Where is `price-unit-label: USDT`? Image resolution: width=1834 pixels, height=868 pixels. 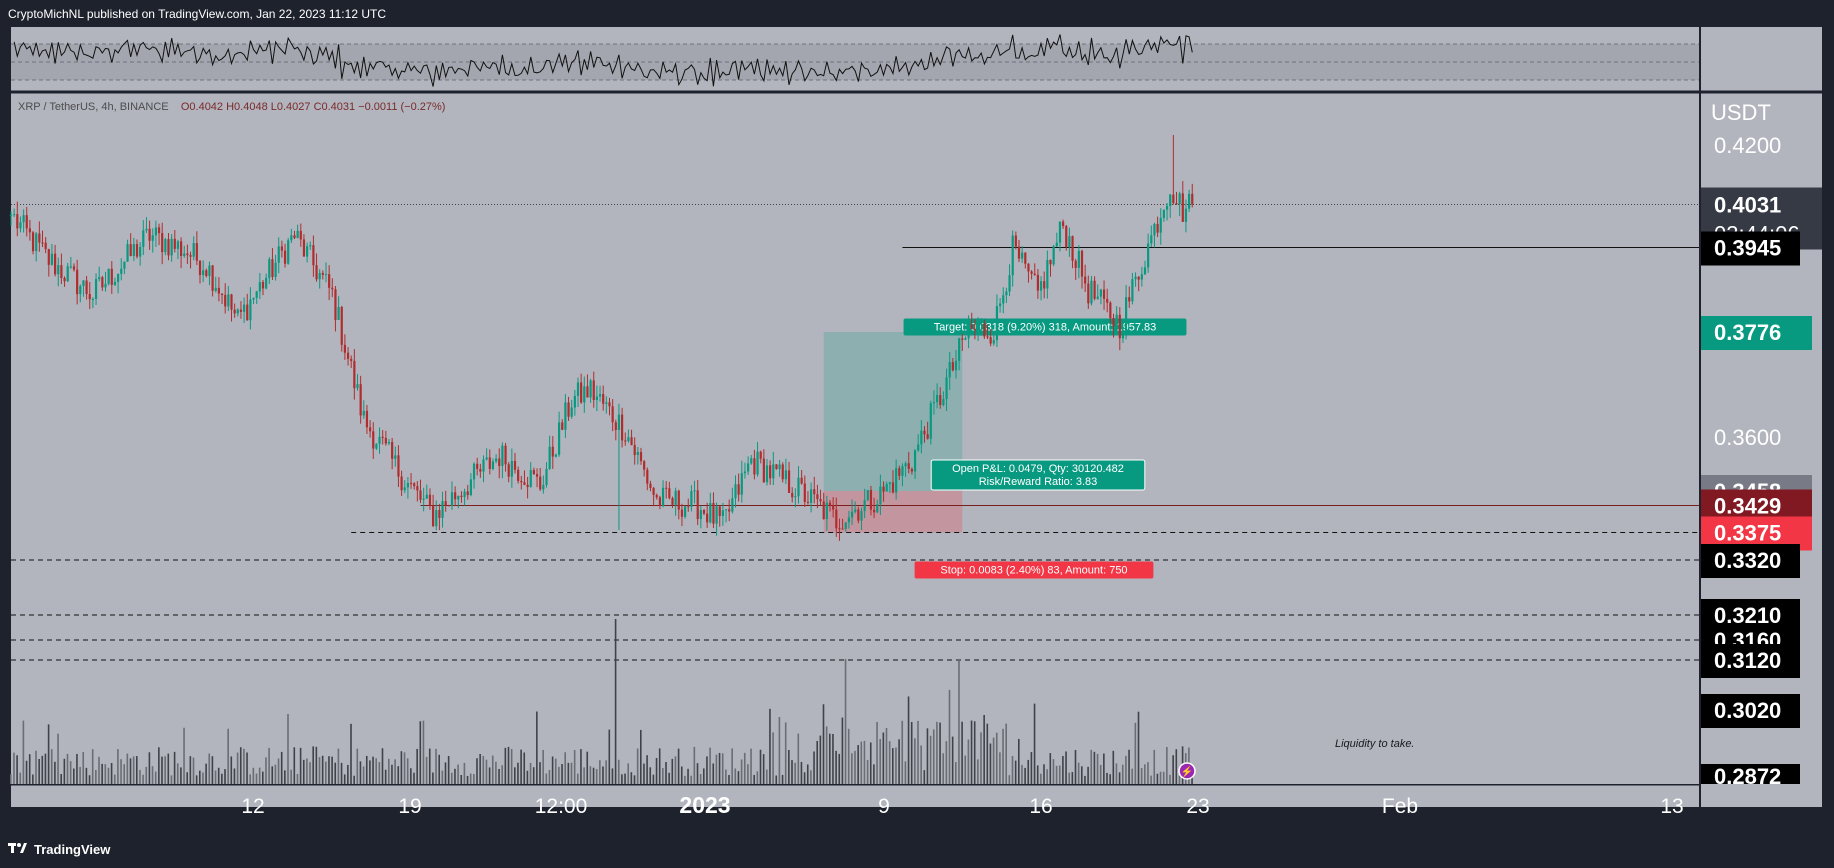
price-unit-label: USDT is located at coordinates (1741, 112).